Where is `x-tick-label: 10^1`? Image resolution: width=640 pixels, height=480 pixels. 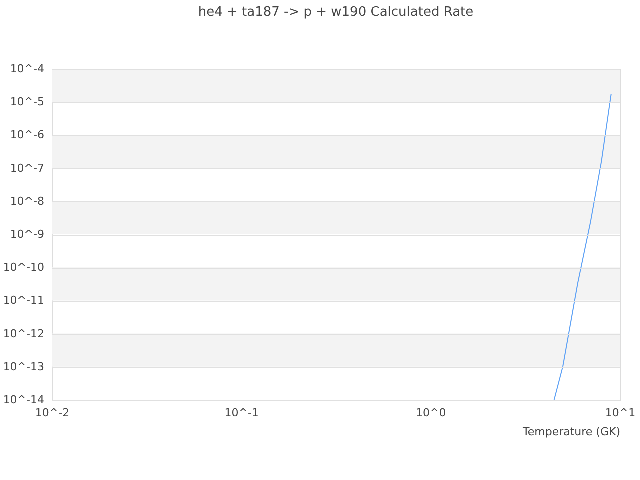
x-tick-label: 10^1 is located at coordinates (620, 413).